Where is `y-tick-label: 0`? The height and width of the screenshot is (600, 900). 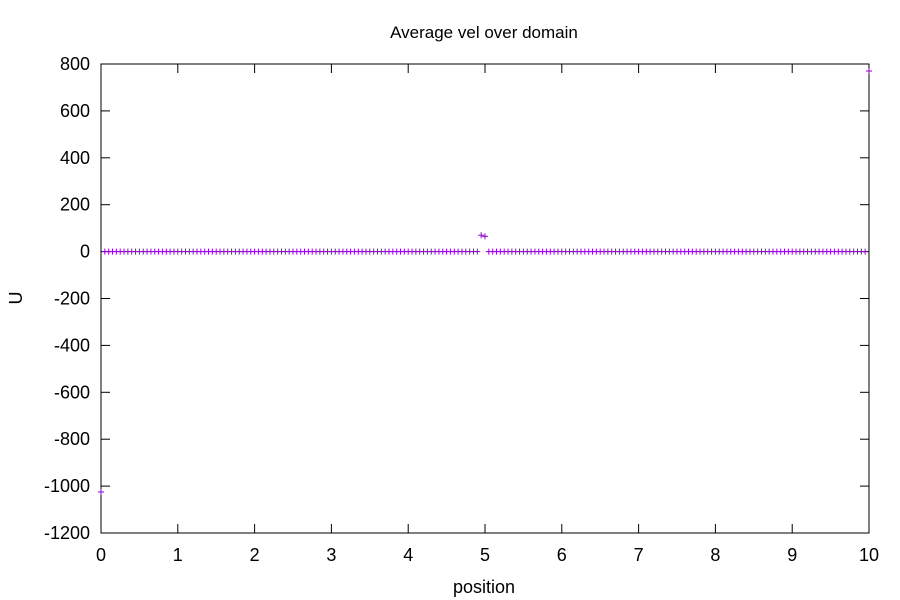 y-tick-label: 0 is located at coordinates (85, 252).